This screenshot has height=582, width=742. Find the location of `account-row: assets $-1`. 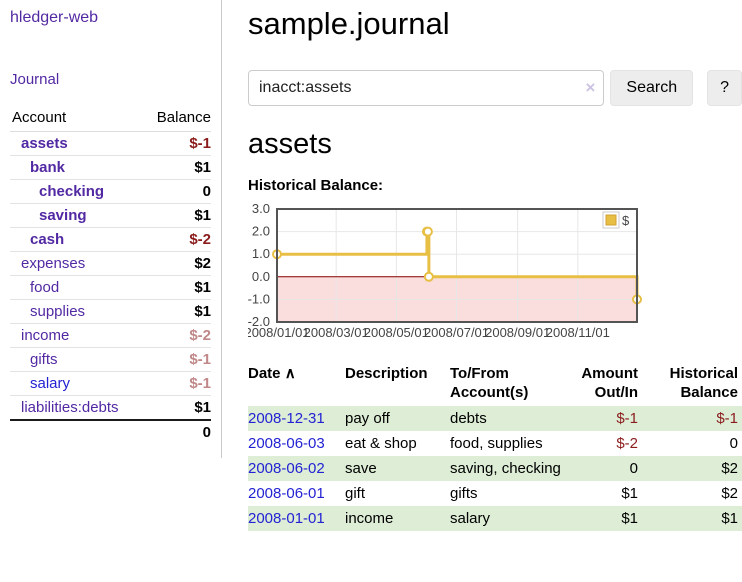

account-row: assets $-1 is located at coordinates (110, 143).